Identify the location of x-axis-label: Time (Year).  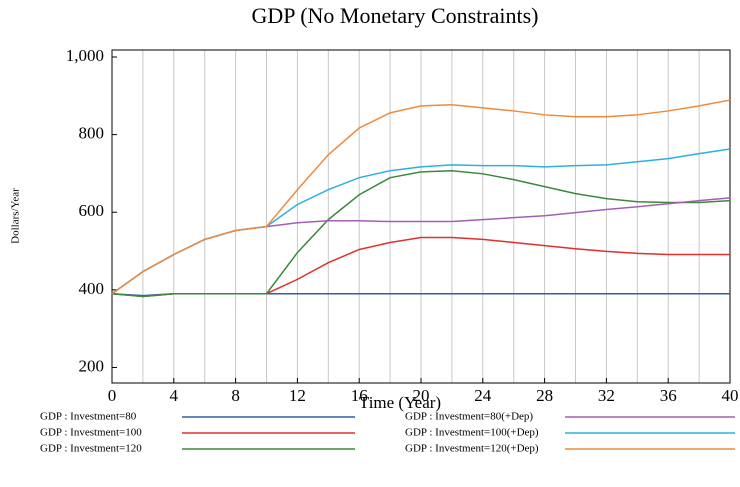
(400, 402).